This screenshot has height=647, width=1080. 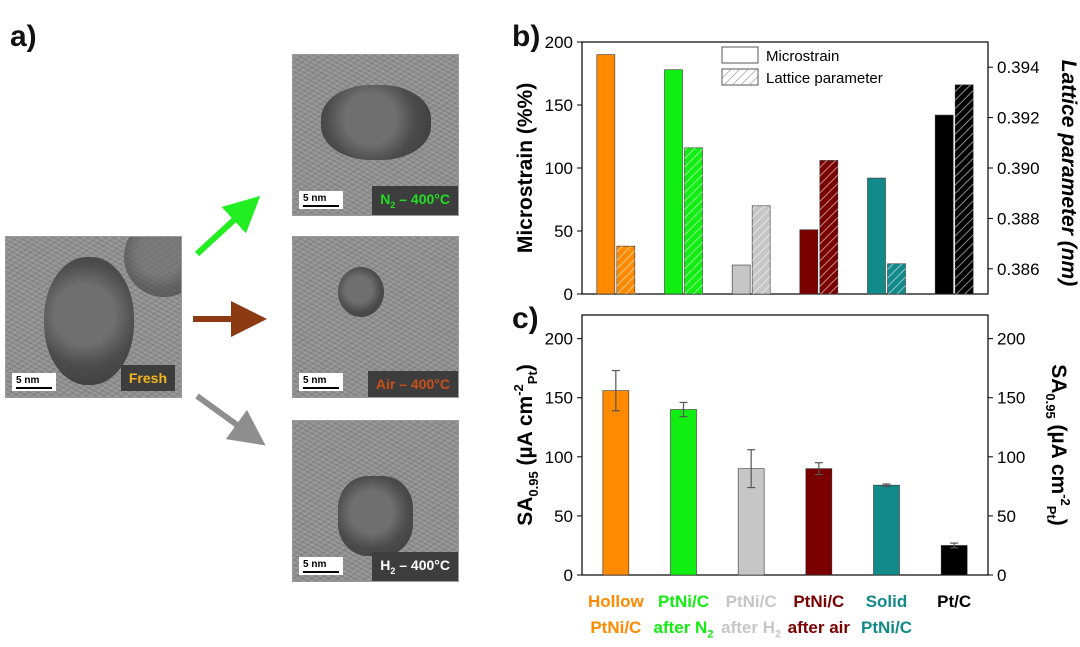 I want to click on category-label-line1: Solid, so click(x=886, y=601).